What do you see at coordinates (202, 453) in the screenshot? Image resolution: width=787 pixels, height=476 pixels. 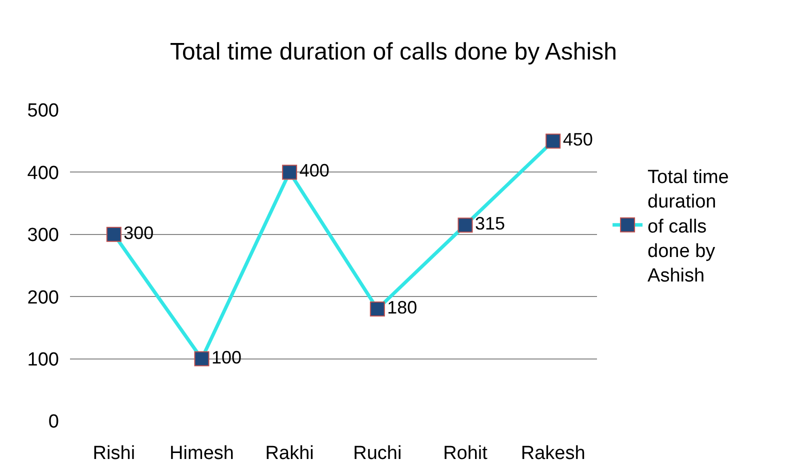 I see `x-tick-label: Himesh` at bounding box center [202, 453].